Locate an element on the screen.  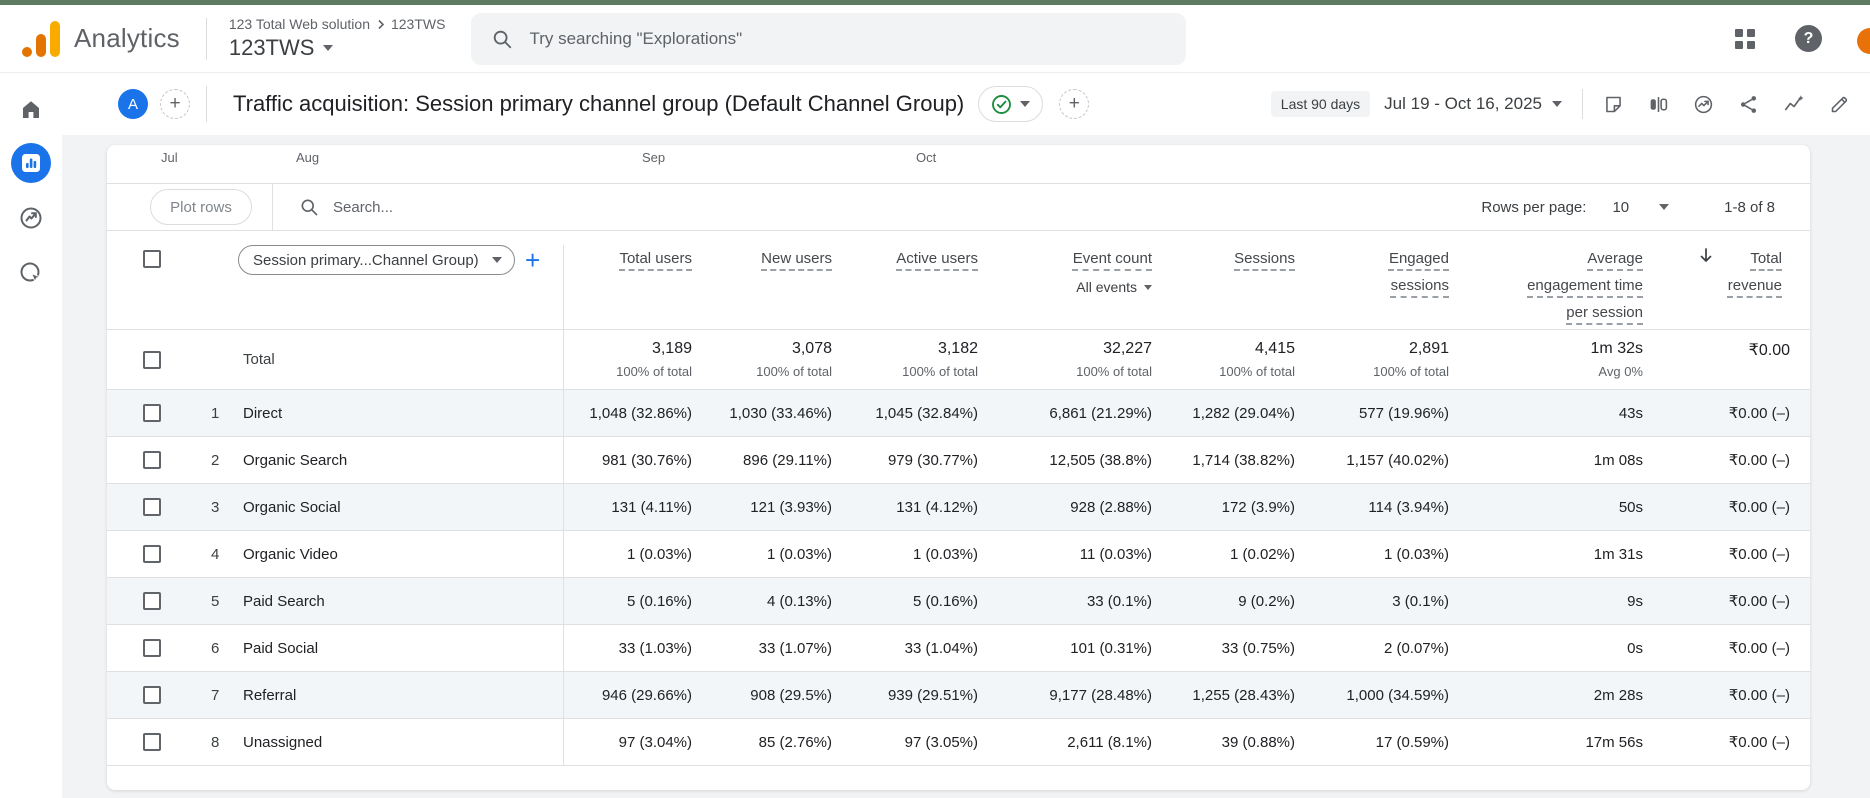
edit-icon is located at coordinates (1839, 104).